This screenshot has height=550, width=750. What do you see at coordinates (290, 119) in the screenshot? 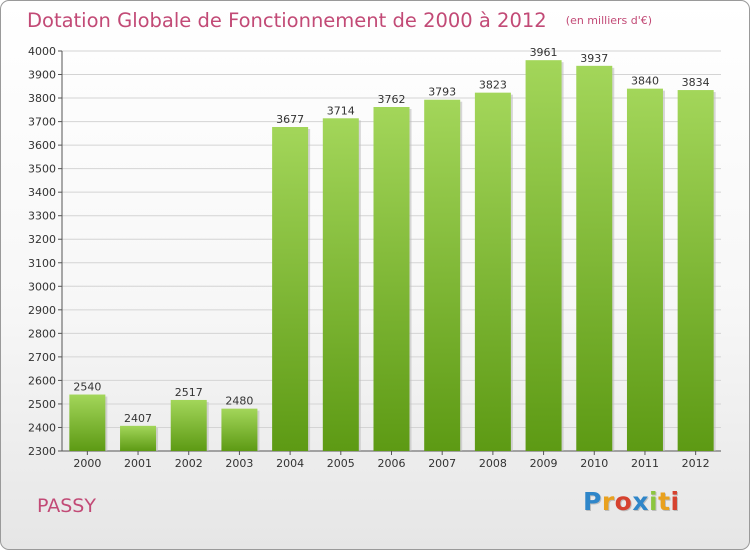
I see `bar-value-label: 3677` at bounding box center [290, 119].